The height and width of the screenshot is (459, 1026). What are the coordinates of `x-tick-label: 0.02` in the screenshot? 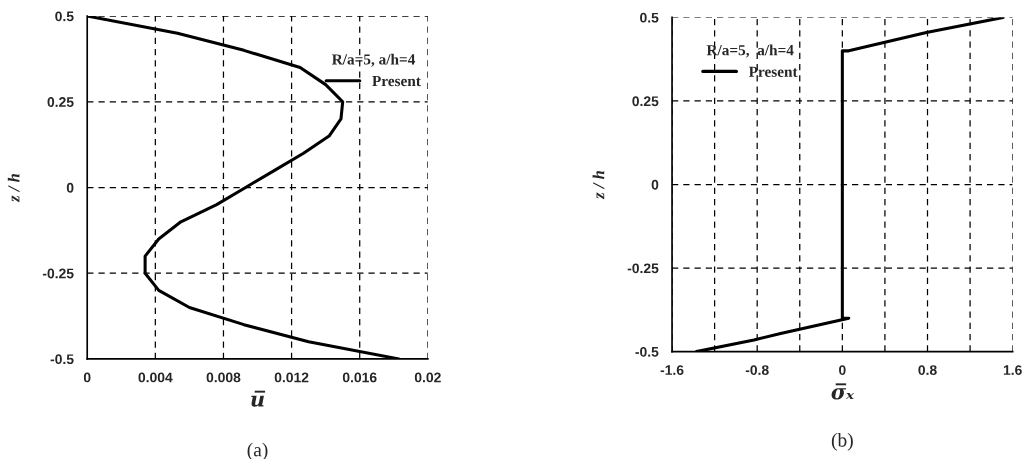 It's located at (427, 377).